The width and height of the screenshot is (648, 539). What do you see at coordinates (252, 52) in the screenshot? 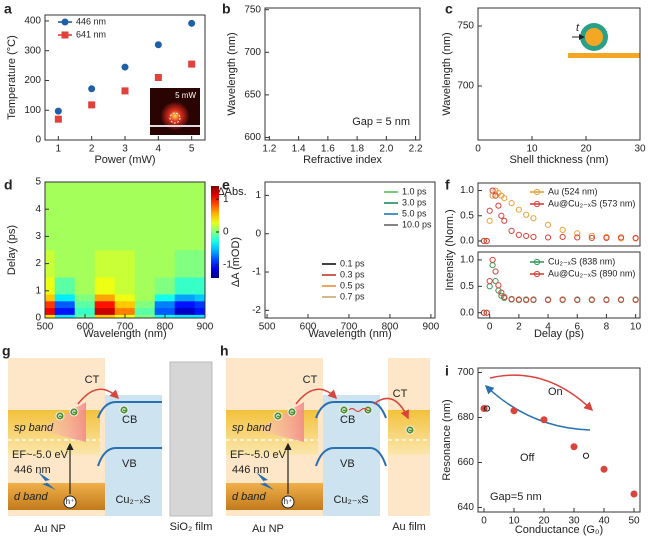
I see `y-tick-label: 700` at bounding box center [252, 52].